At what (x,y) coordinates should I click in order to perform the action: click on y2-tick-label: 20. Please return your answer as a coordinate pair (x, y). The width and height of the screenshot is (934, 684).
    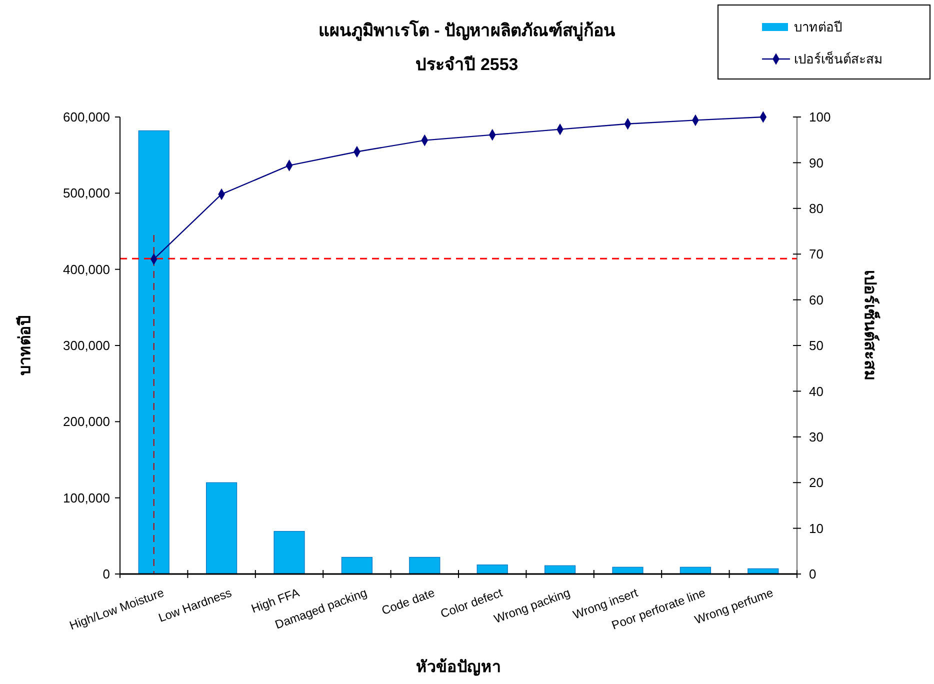
    Looking at the image, I should click on (816, 482).